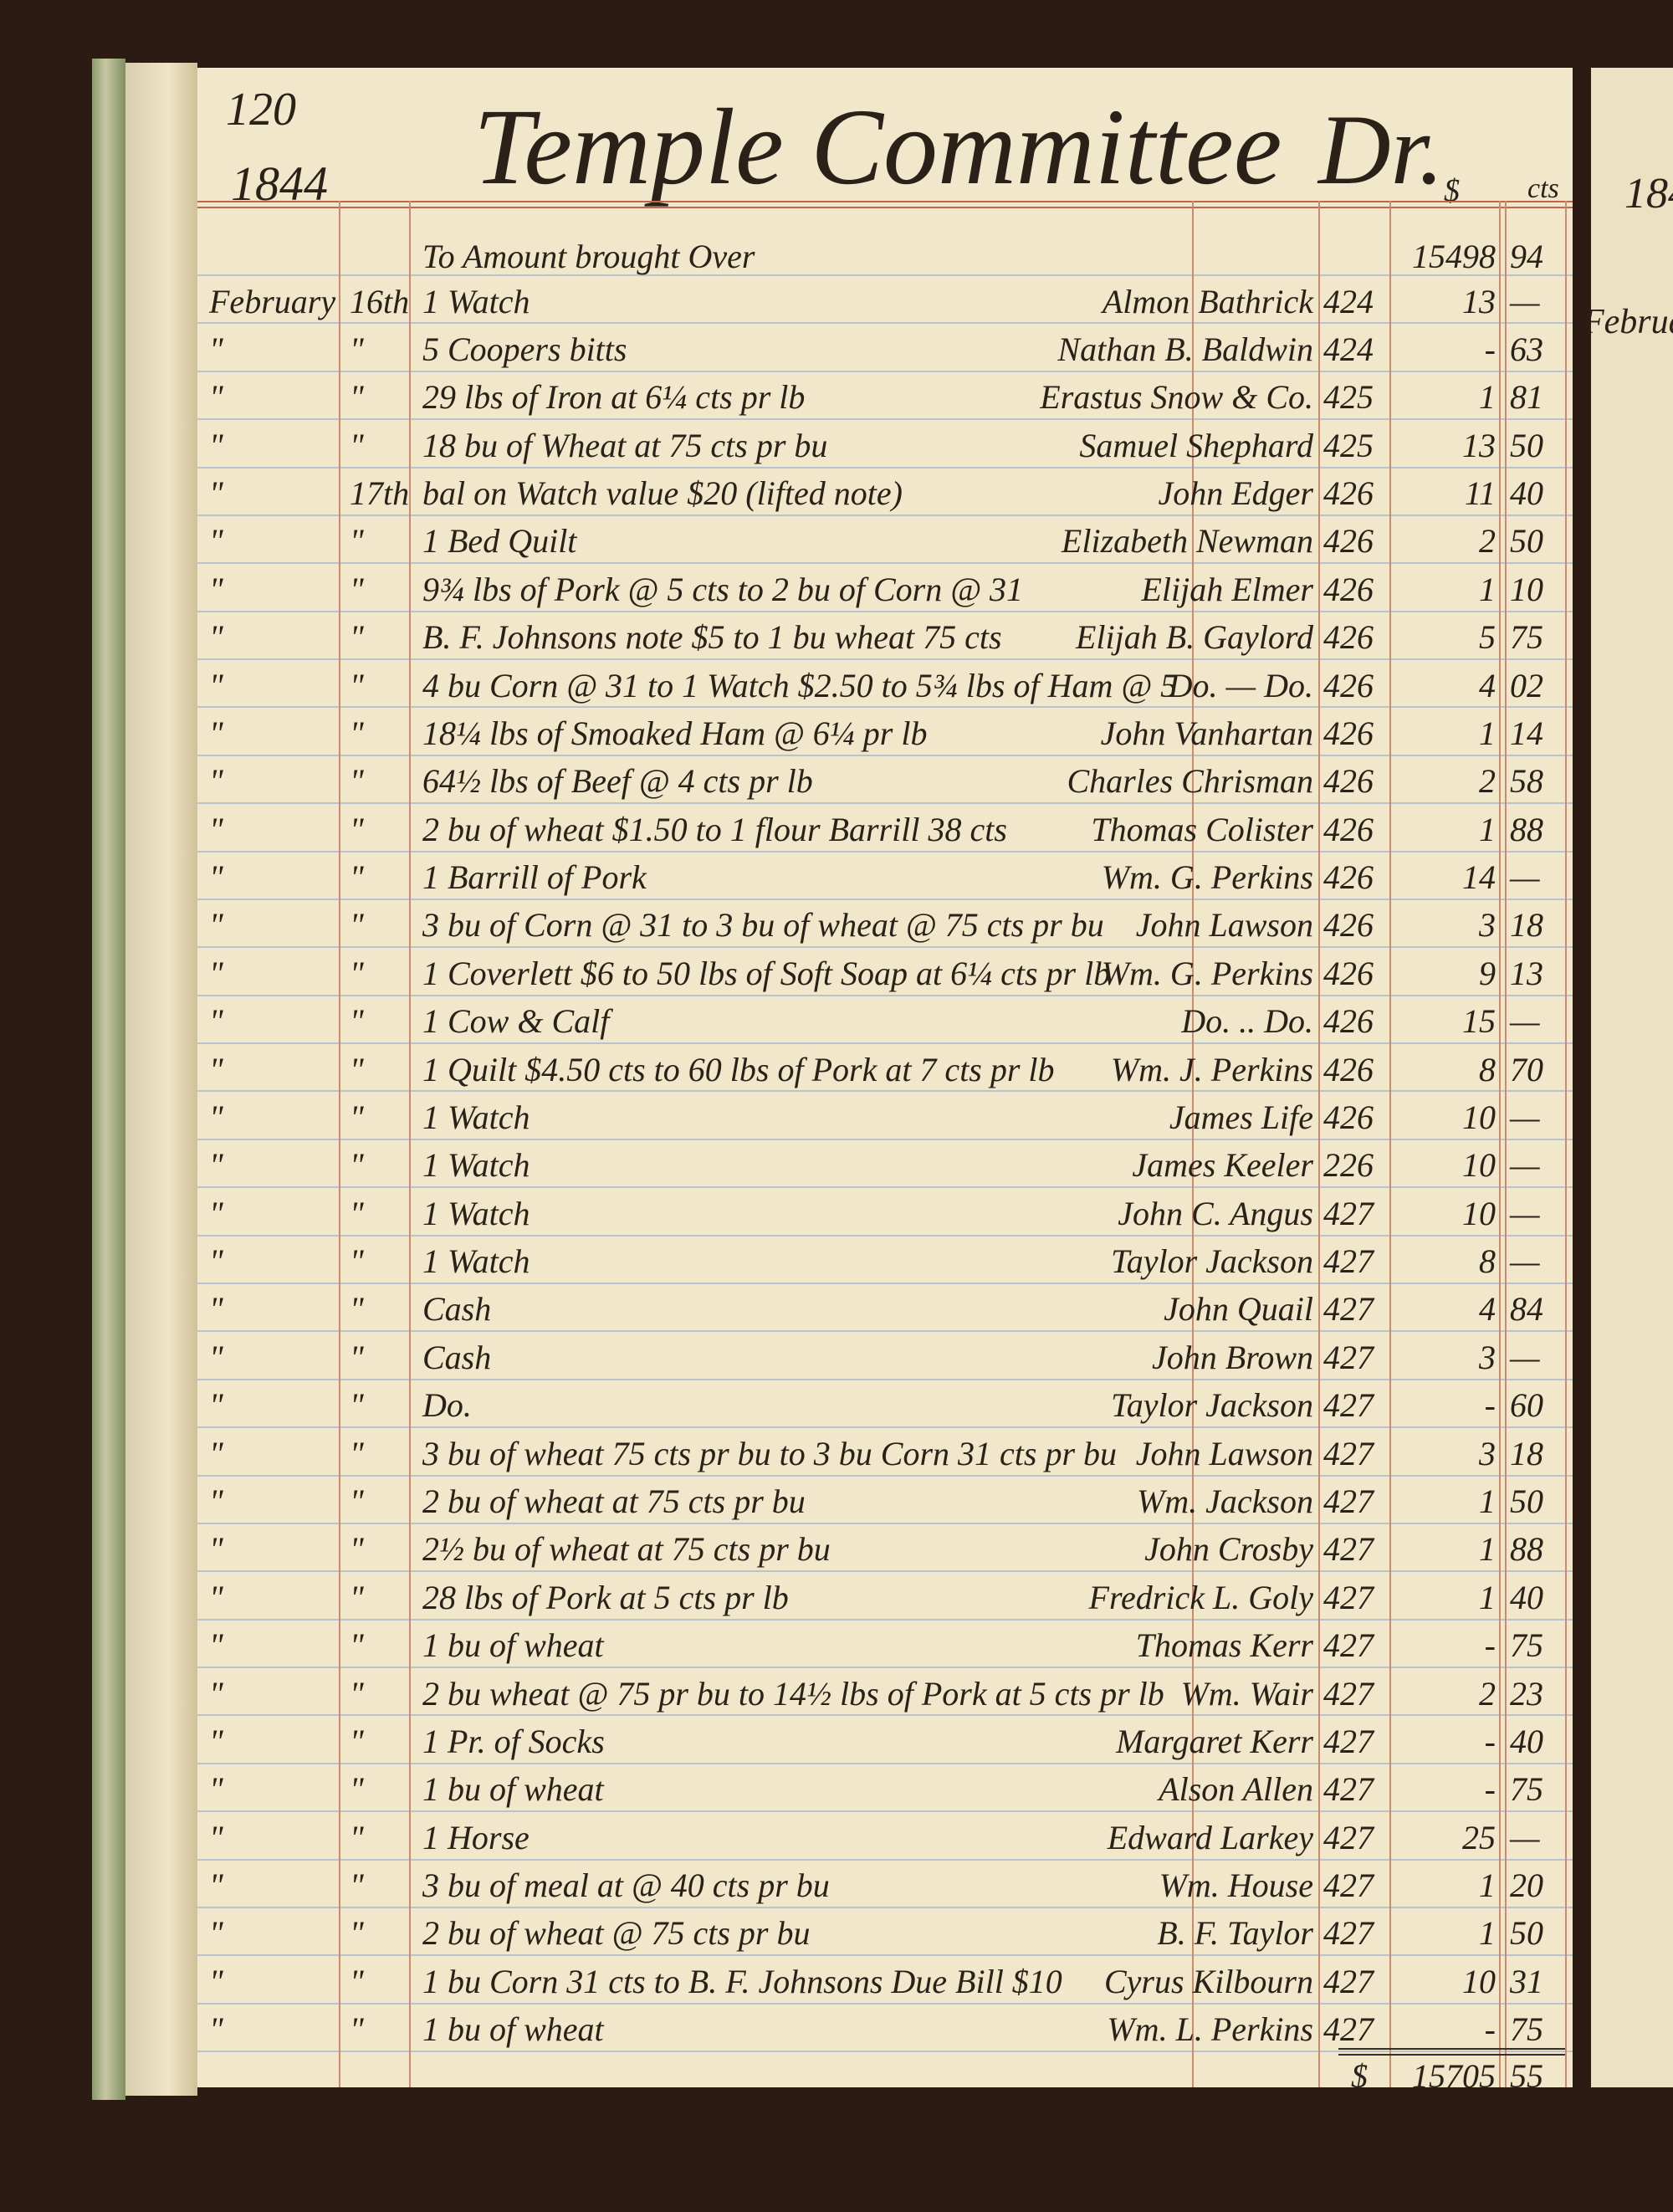  I want to click on entry-cents: 81, so click(1527, 397).